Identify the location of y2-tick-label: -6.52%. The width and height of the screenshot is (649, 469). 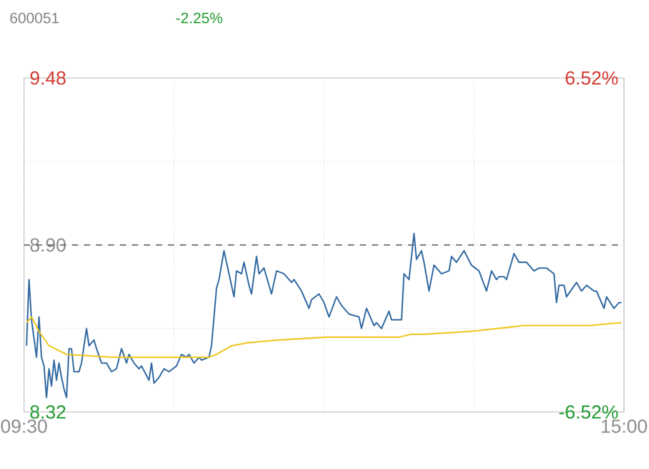
(588, 412).